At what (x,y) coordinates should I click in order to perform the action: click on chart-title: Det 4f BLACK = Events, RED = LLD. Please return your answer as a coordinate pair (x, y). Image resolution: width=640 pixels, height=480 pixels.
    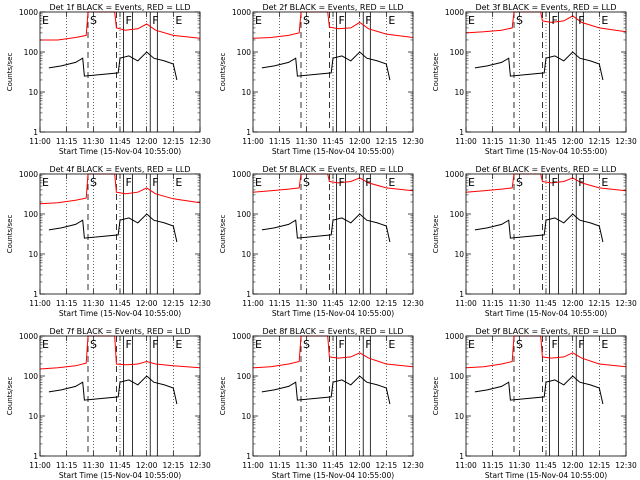
    Looking at the image, I should click on (119, 169).